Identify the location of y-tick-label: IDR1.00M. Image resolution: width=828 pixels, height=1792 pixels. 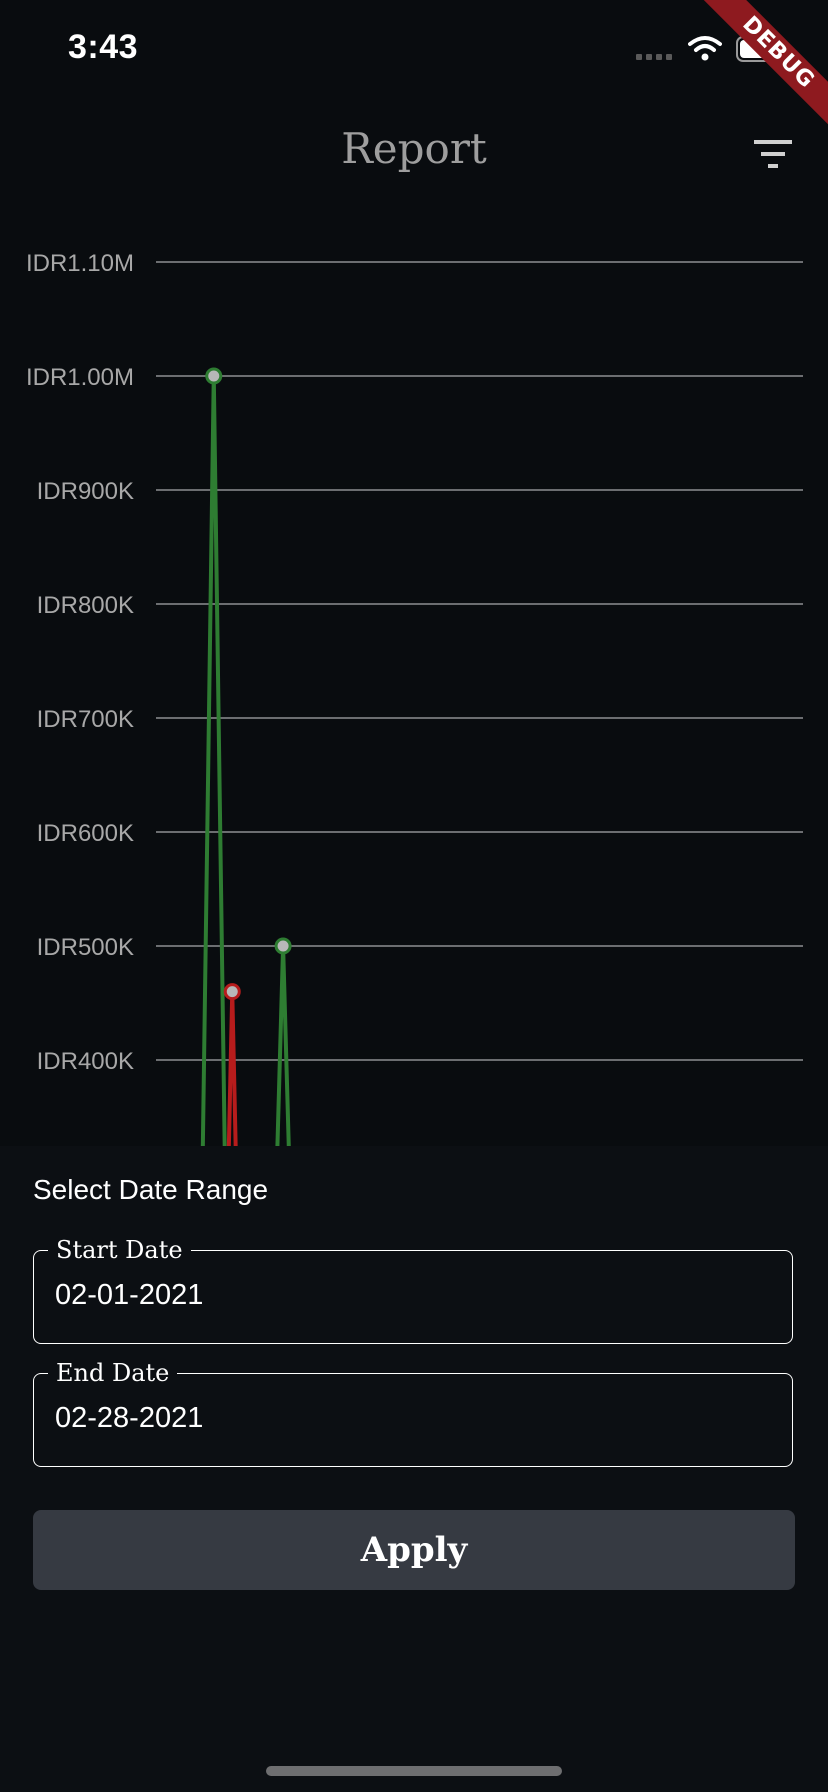
(80, 377).